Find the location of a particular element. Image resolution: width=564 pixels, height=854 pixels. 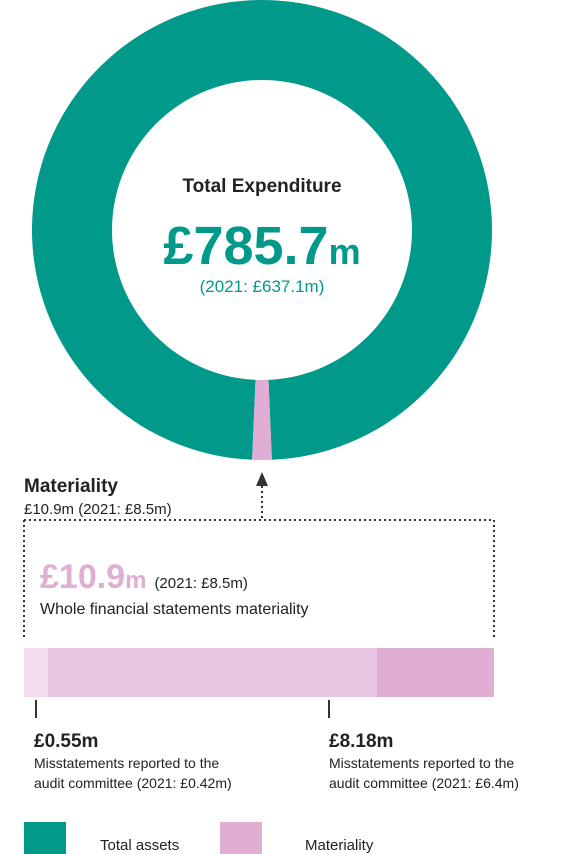

materiality-caption: Whole financial statements materiality is located at coordinates (174, 609).